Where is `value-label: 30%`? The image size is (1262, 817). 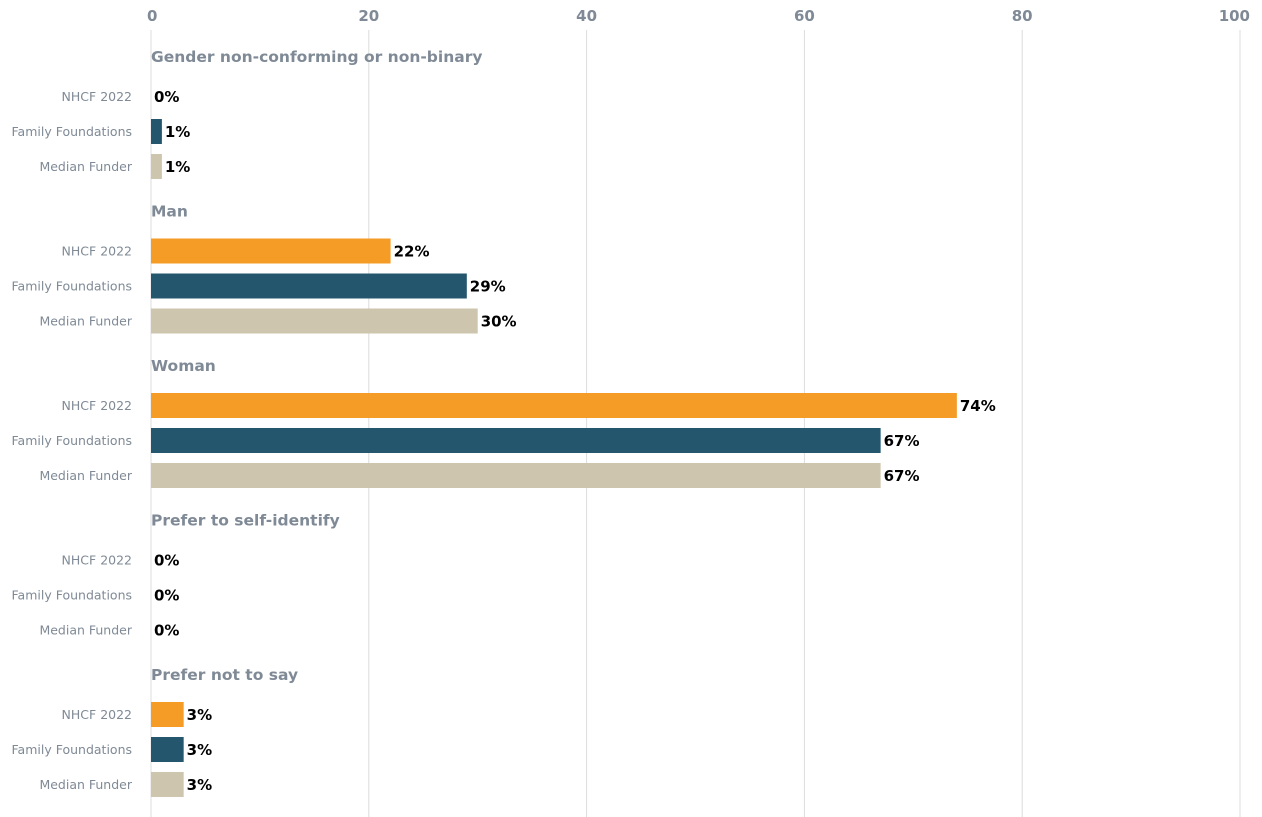
value-label: 30% is located at coordinates (499, 322).